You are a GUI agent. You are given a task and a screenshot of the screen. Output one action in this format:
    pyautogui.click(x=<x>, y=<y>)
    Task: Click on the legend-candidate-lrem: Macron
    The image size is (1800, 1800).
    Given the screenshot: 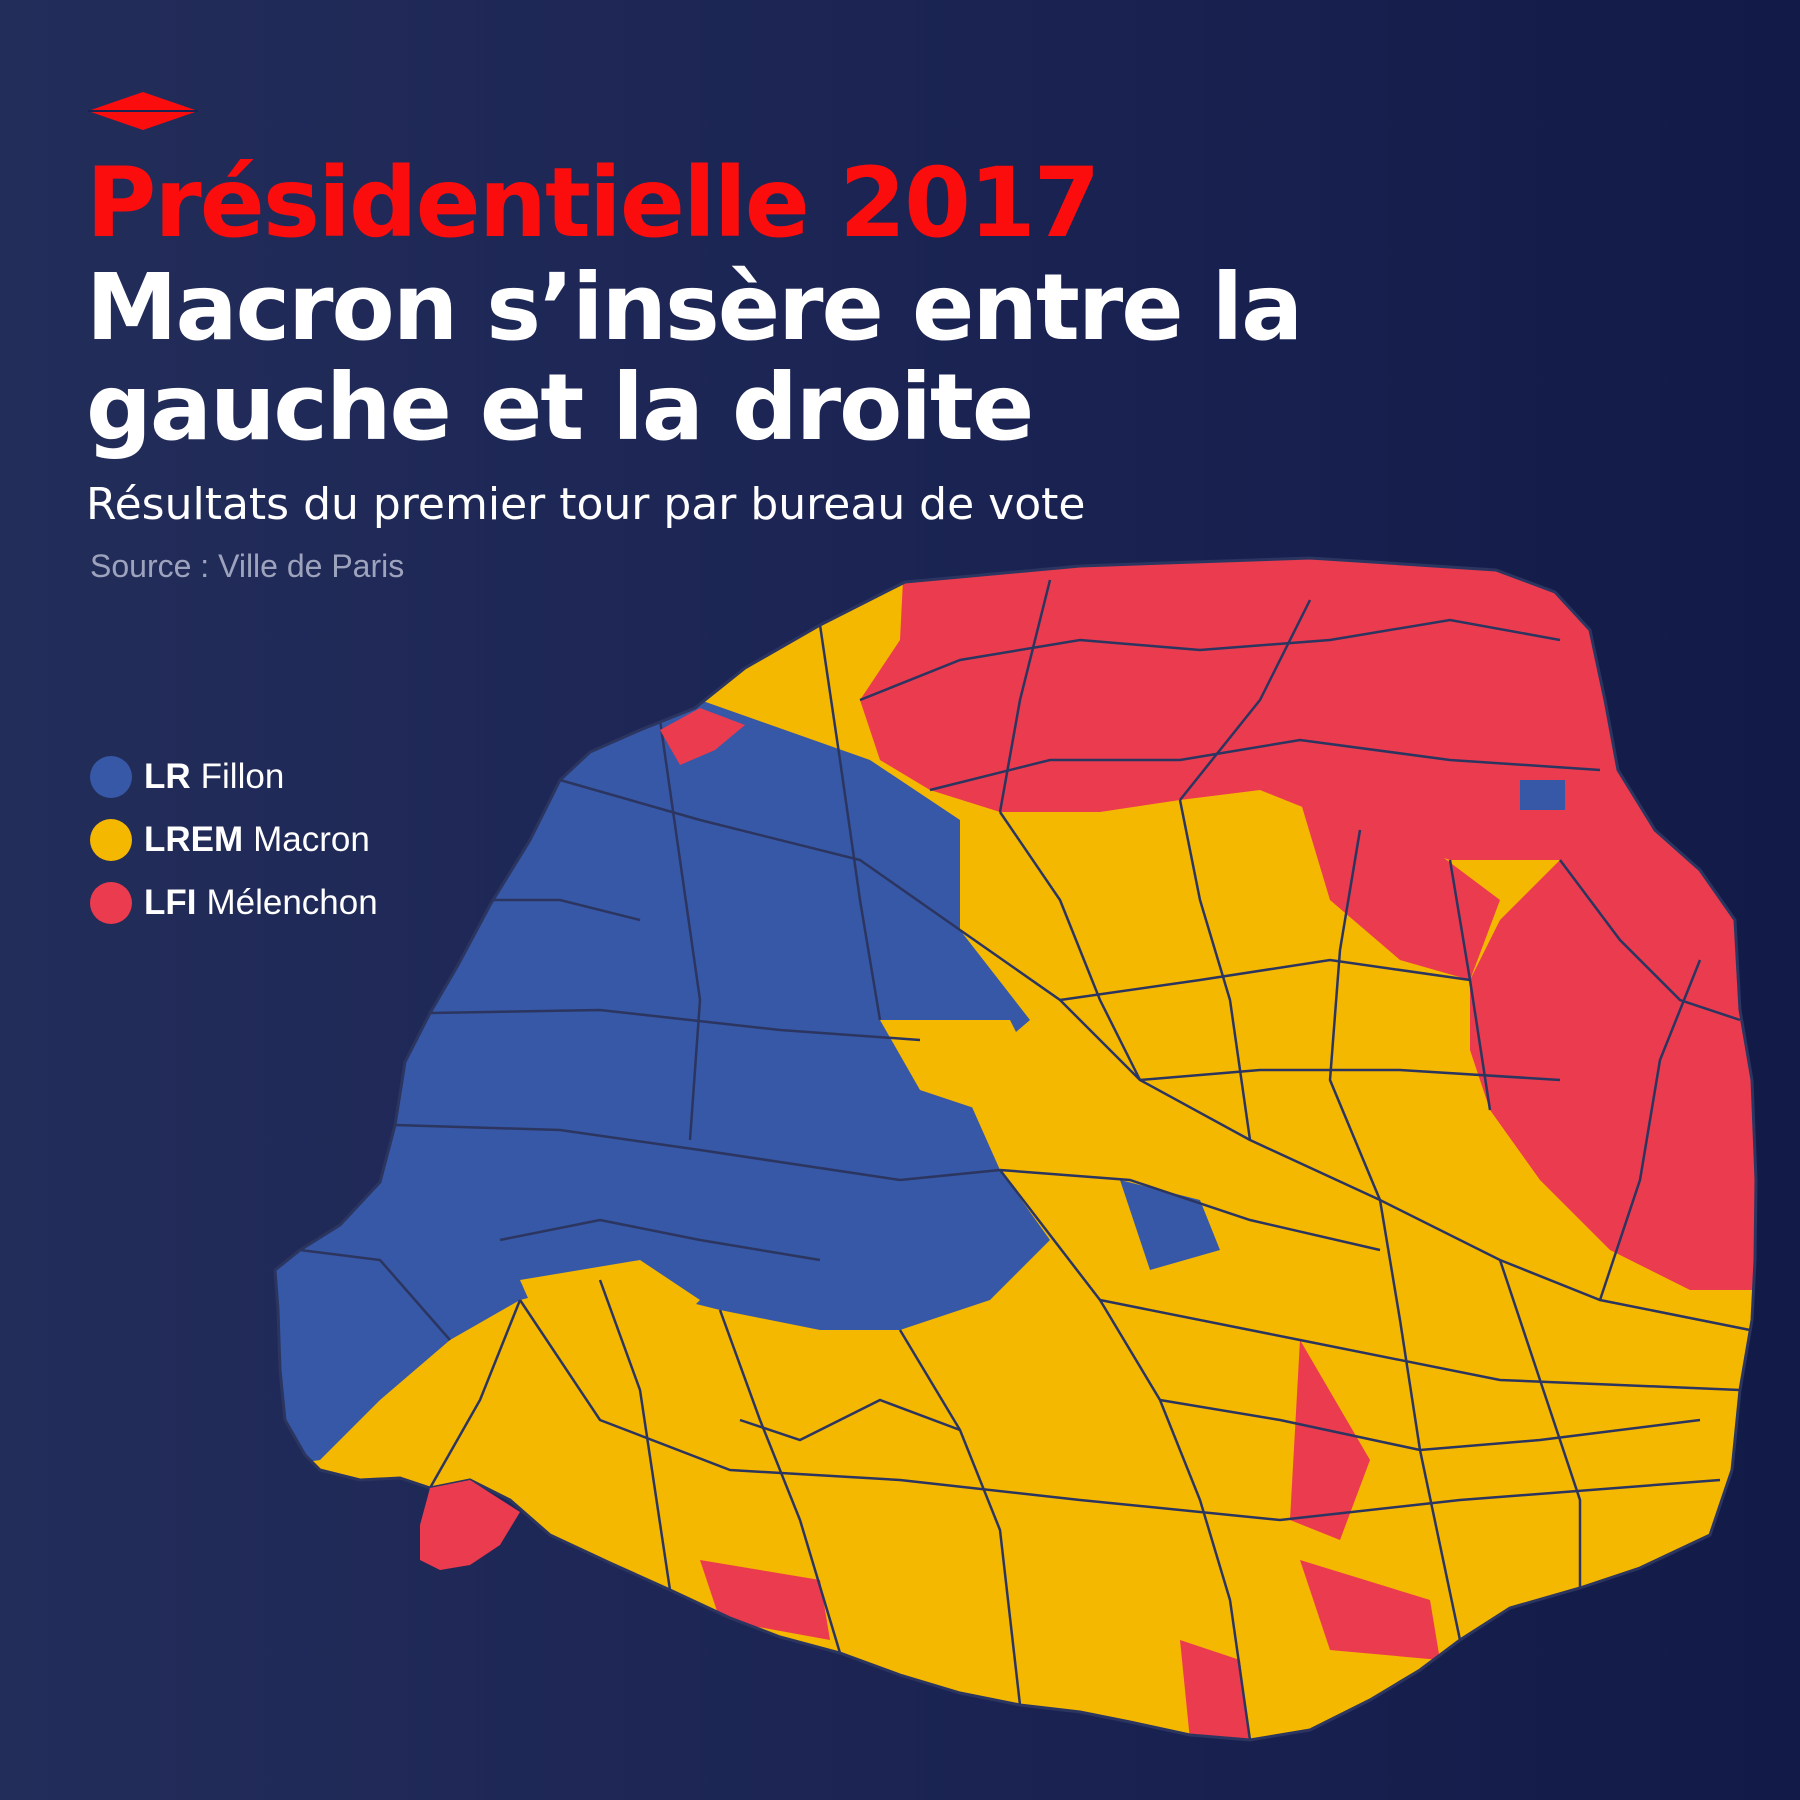 What is the action you would take?
    pyautogui.click(x=311, y=839)
    